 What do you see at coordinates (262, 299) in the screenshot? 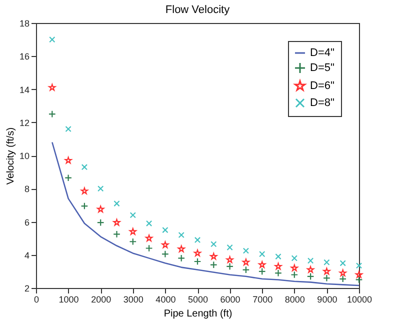
I see `x-tick-label: 7000` at bounding box center [262, 299].